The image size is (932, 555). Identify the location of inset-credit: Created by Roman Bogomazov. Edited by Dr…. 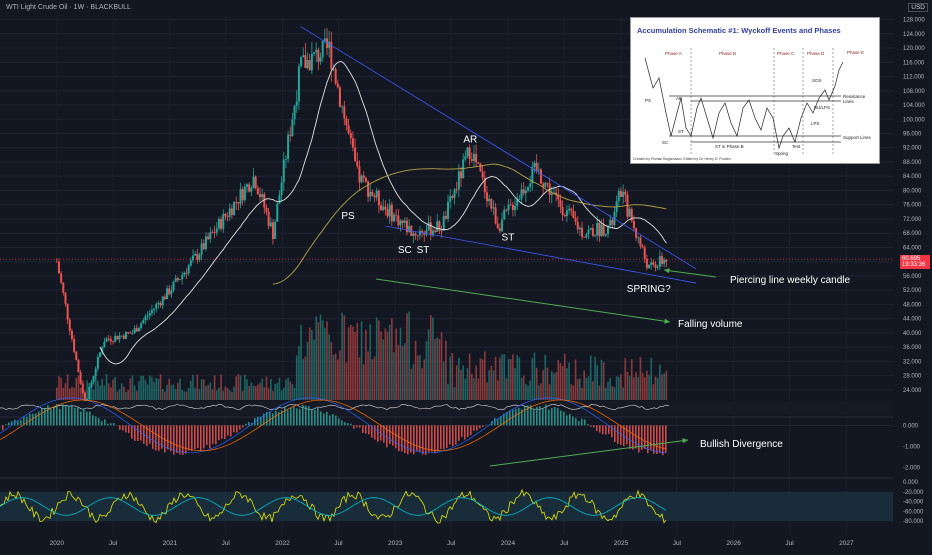
(682, 159).